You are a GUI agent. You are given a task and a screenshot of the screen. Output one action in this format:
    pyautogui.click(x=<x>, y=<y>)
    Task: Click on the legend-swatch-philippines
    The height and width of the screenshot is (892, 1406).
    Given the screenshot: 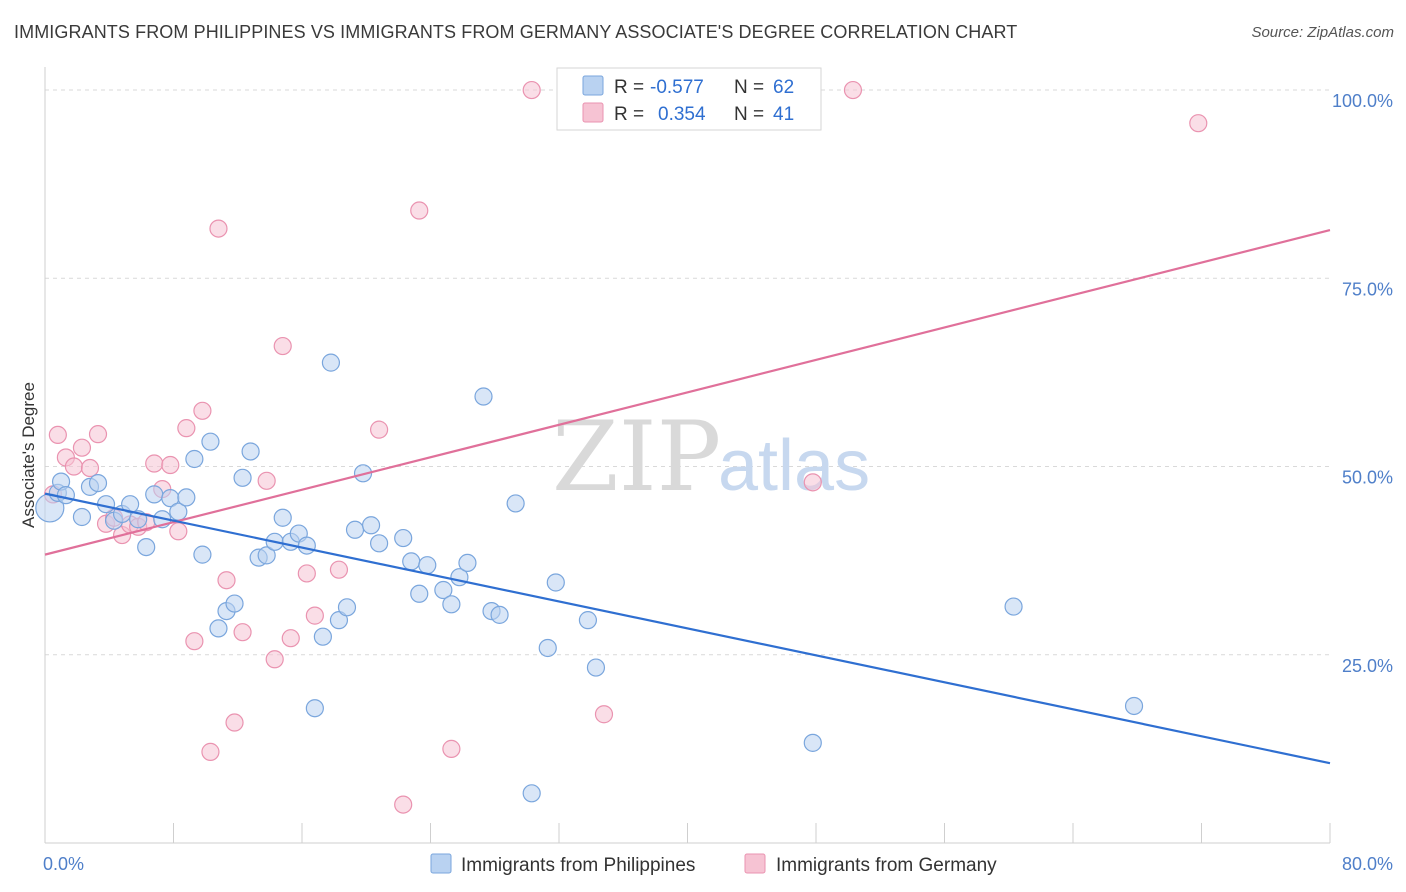 What is the action you would take?
    pyautogui.click(x=593, y=85)
    